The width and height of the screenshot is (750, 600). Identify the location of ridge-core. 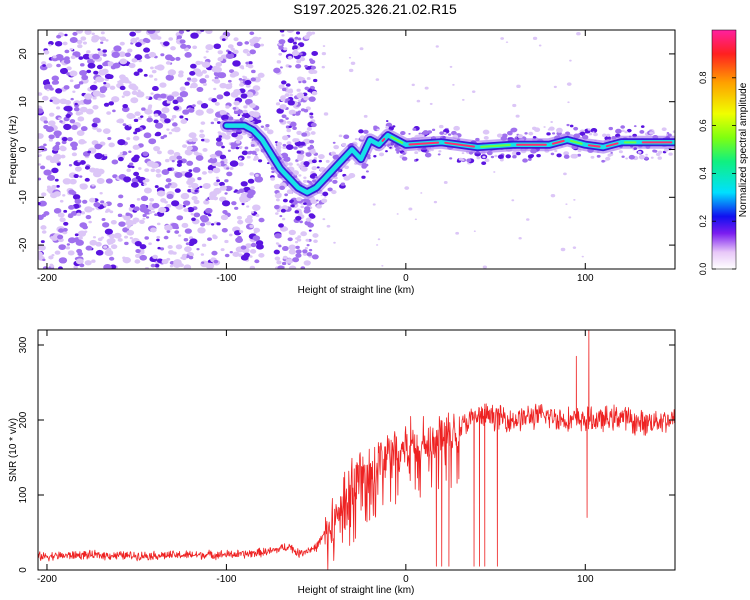
(397, 140).